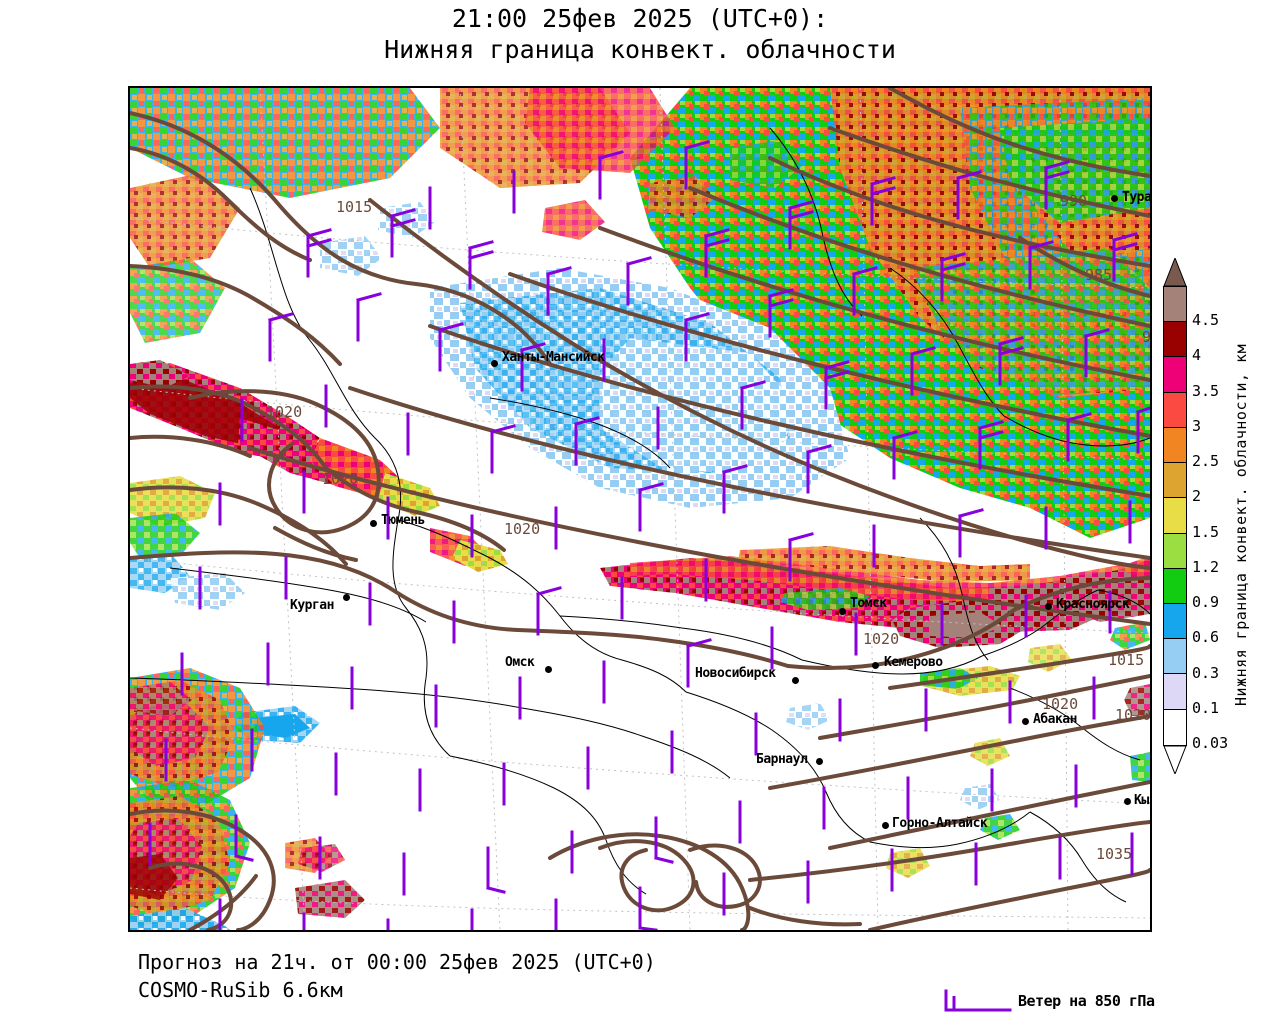  I want to click on title-parameter: Нижняя граница конвект. облачности, so click(640, 49).